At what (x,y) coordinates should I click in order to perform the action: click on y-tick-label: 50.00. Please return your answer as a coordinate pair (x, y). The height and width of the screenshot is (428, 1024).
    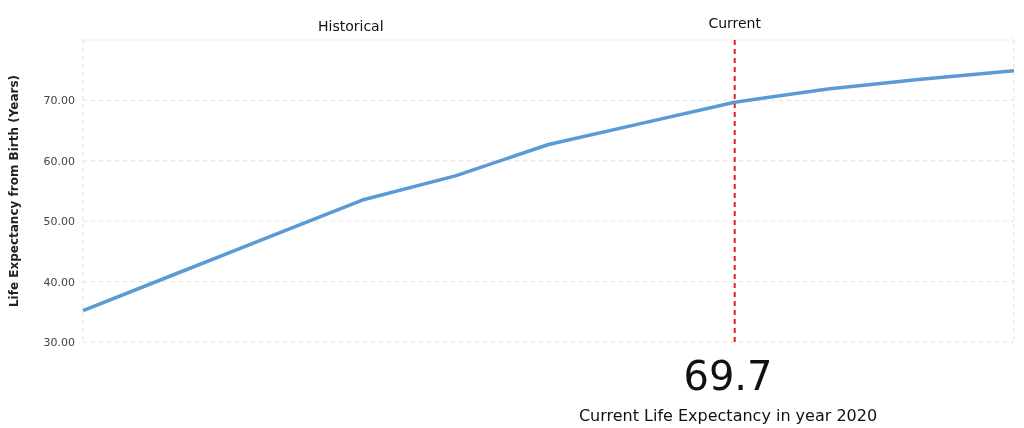
    Looking at the image, I should click on (59, 222).